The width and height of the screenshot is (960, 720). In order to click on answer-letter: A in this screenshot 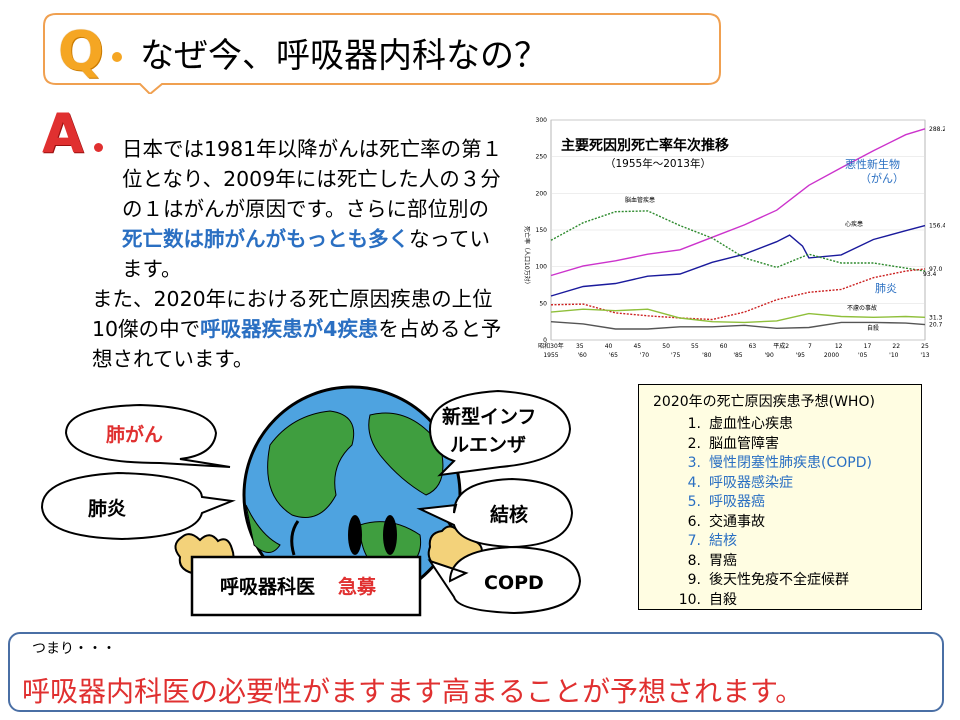, I will do `click(63, 133)`.